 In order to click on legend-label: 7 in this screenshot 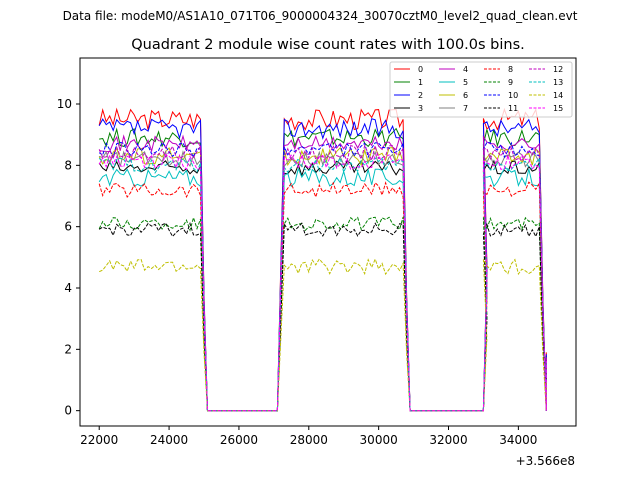, I will do `click(465, 108)`.